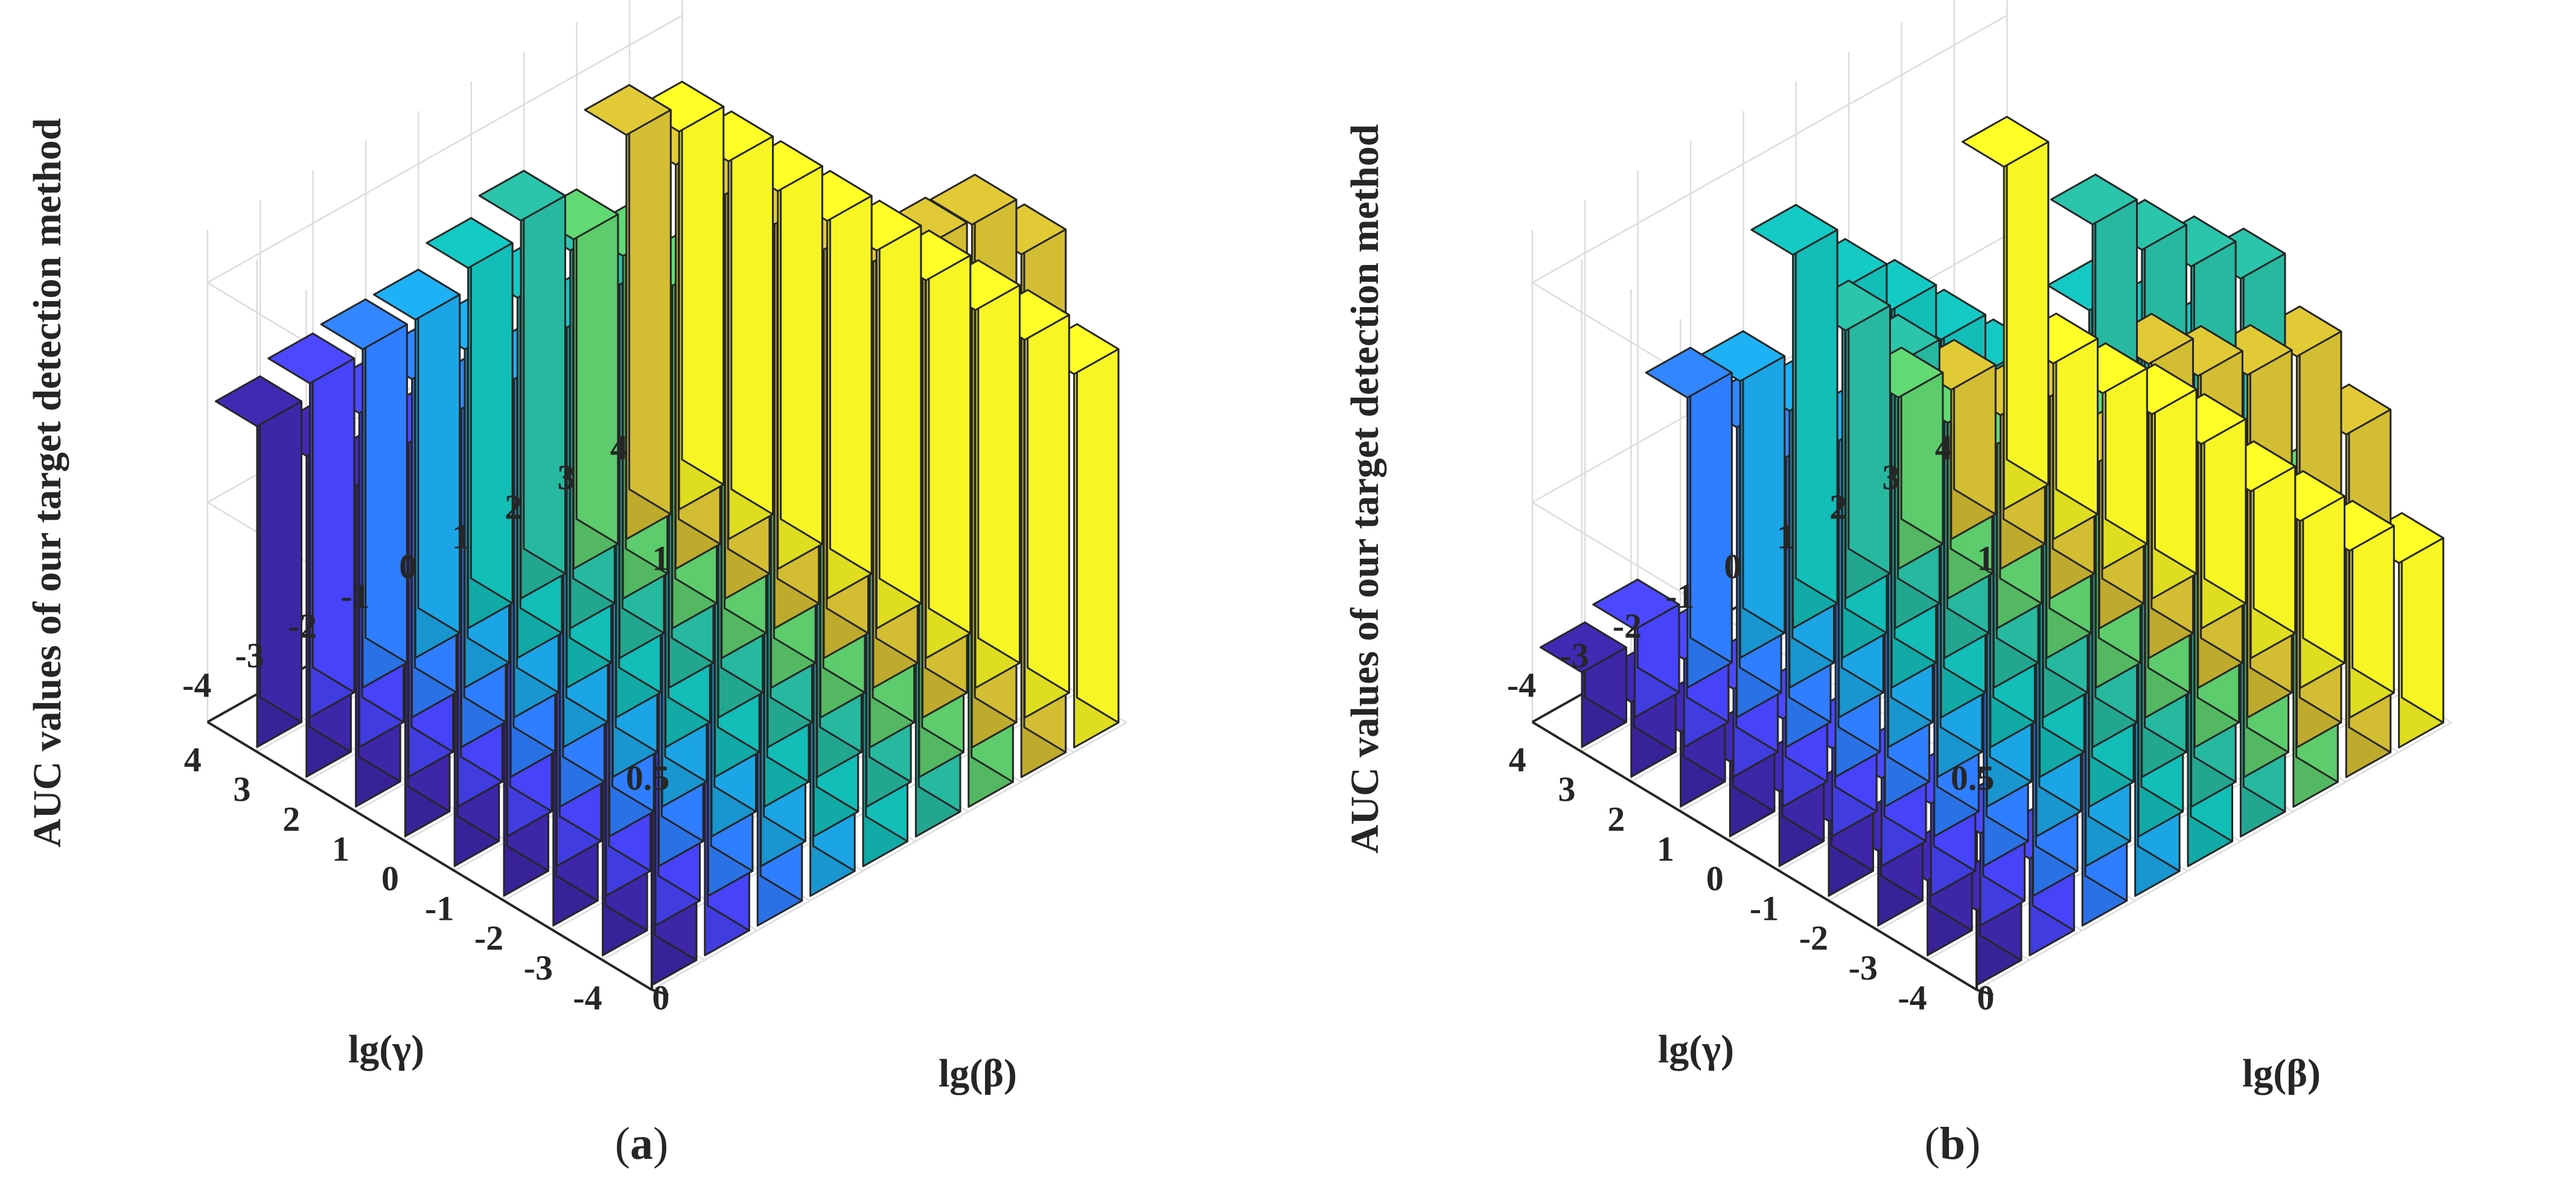  What do you see at coordinates (1932, 1143) in the screenshot?
I see `panel-b-caption-open: (` at bounding box center [1932, 1143].